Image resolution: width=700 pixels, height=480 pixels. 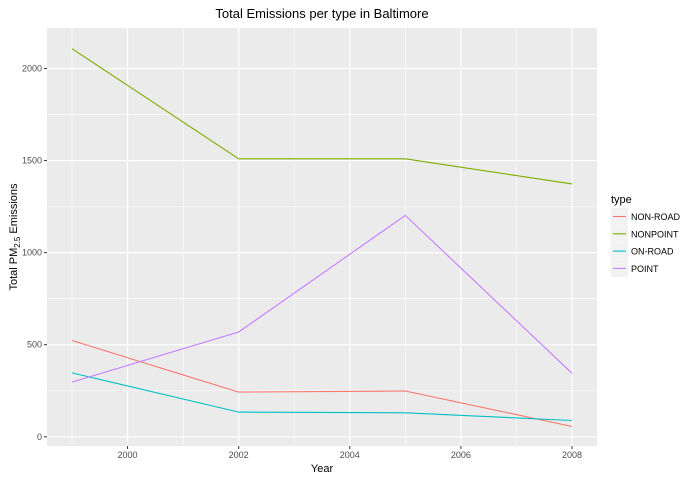 What do you see at coordinates (655, 217) in the screenshot?
I see `legend-label-non-road: NON-ROAD` at bounding box center [655, 217].